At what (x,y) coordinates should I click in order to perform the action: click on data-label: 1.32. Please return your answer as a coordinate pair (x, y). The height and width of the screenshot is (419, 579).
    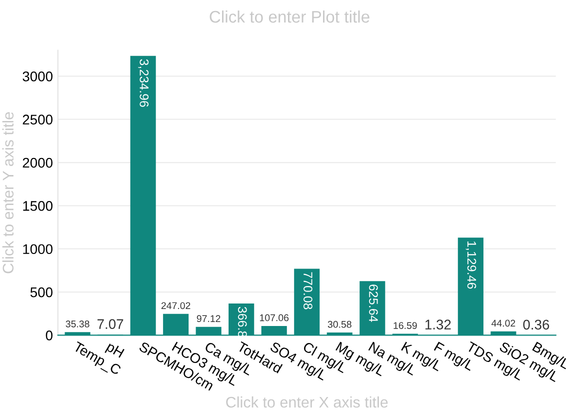
    Looking at the image, I should click on (438, 325).